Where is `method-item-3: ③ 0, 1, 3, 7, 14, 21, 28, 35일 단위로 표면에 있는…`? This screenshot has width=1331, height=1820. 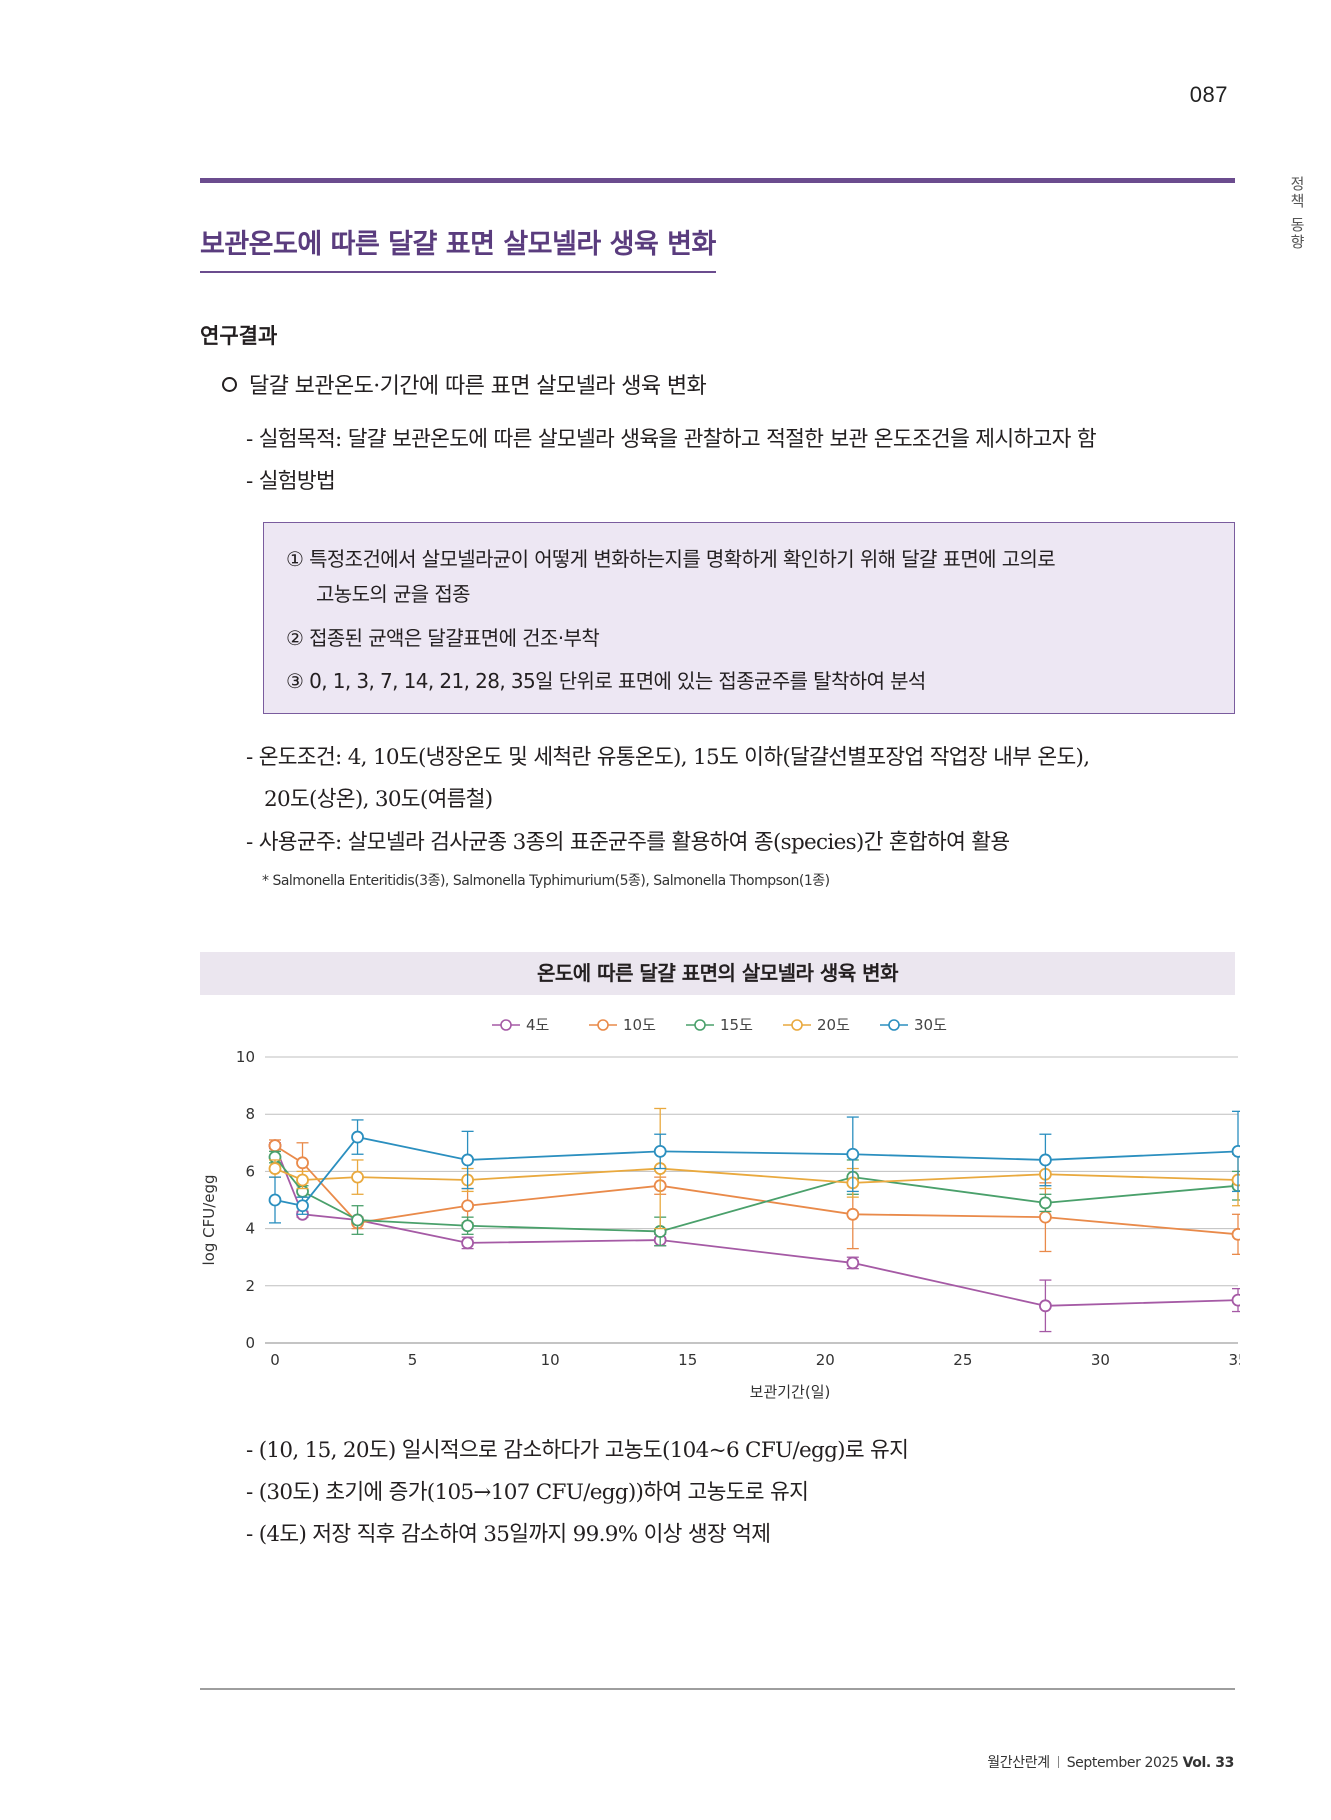 method-item-3: ③ 0, 1, 3, 7, 14, 21, 28, 35일 단위로 표면에 있는… is located at coordinates (606, 681).